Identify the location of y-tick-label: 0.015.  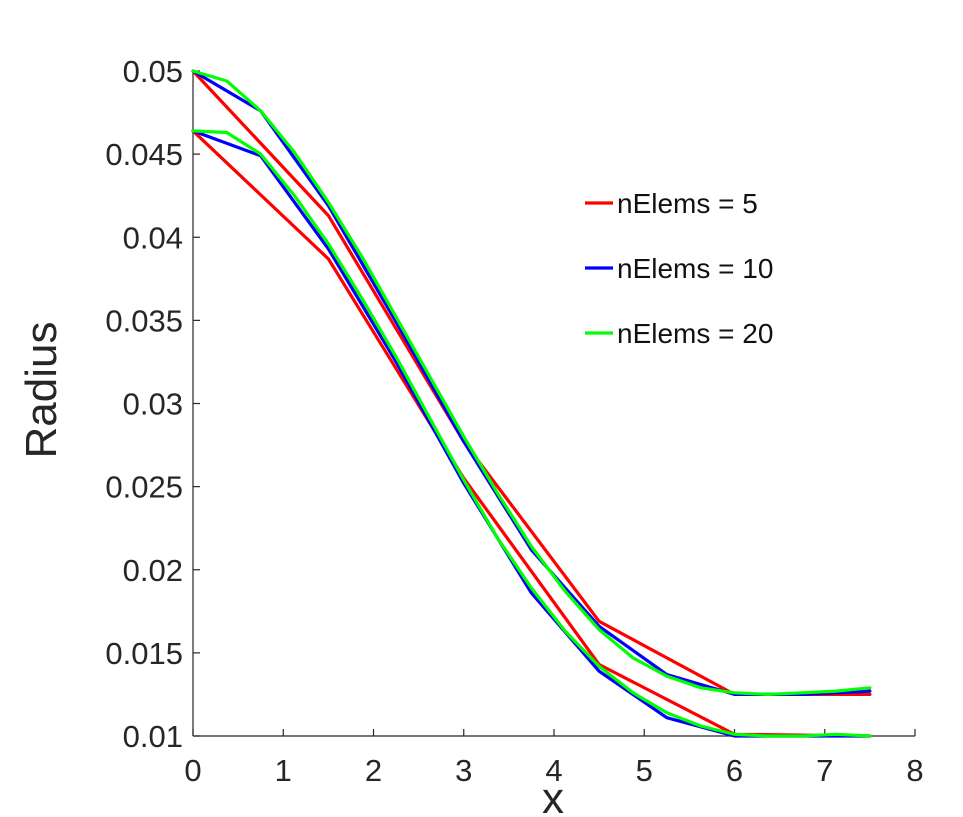
(144, 653).